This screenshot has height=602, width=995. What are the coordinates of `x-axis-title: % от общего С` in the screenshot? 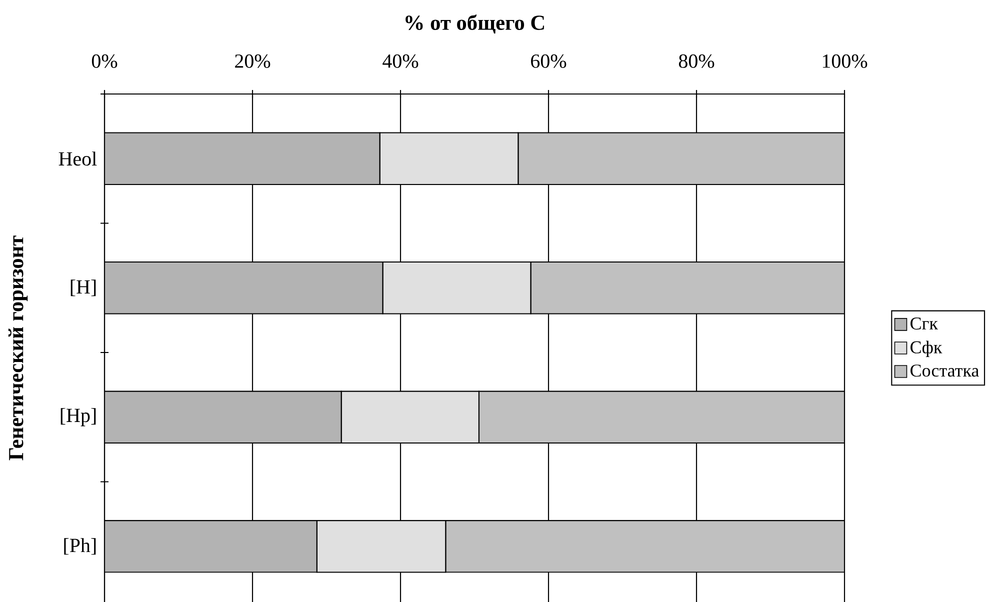 It's located at (475, 24).